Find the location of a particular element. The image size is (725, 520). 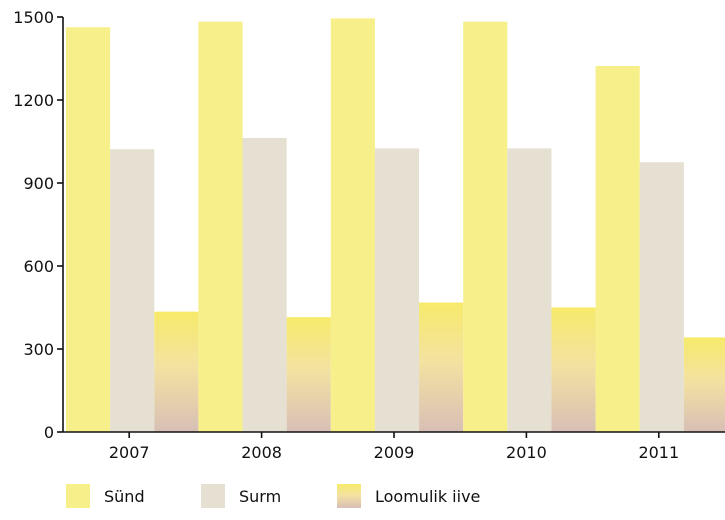

bar-loomulik-iive-2008 is located at coordinates (308, 374).